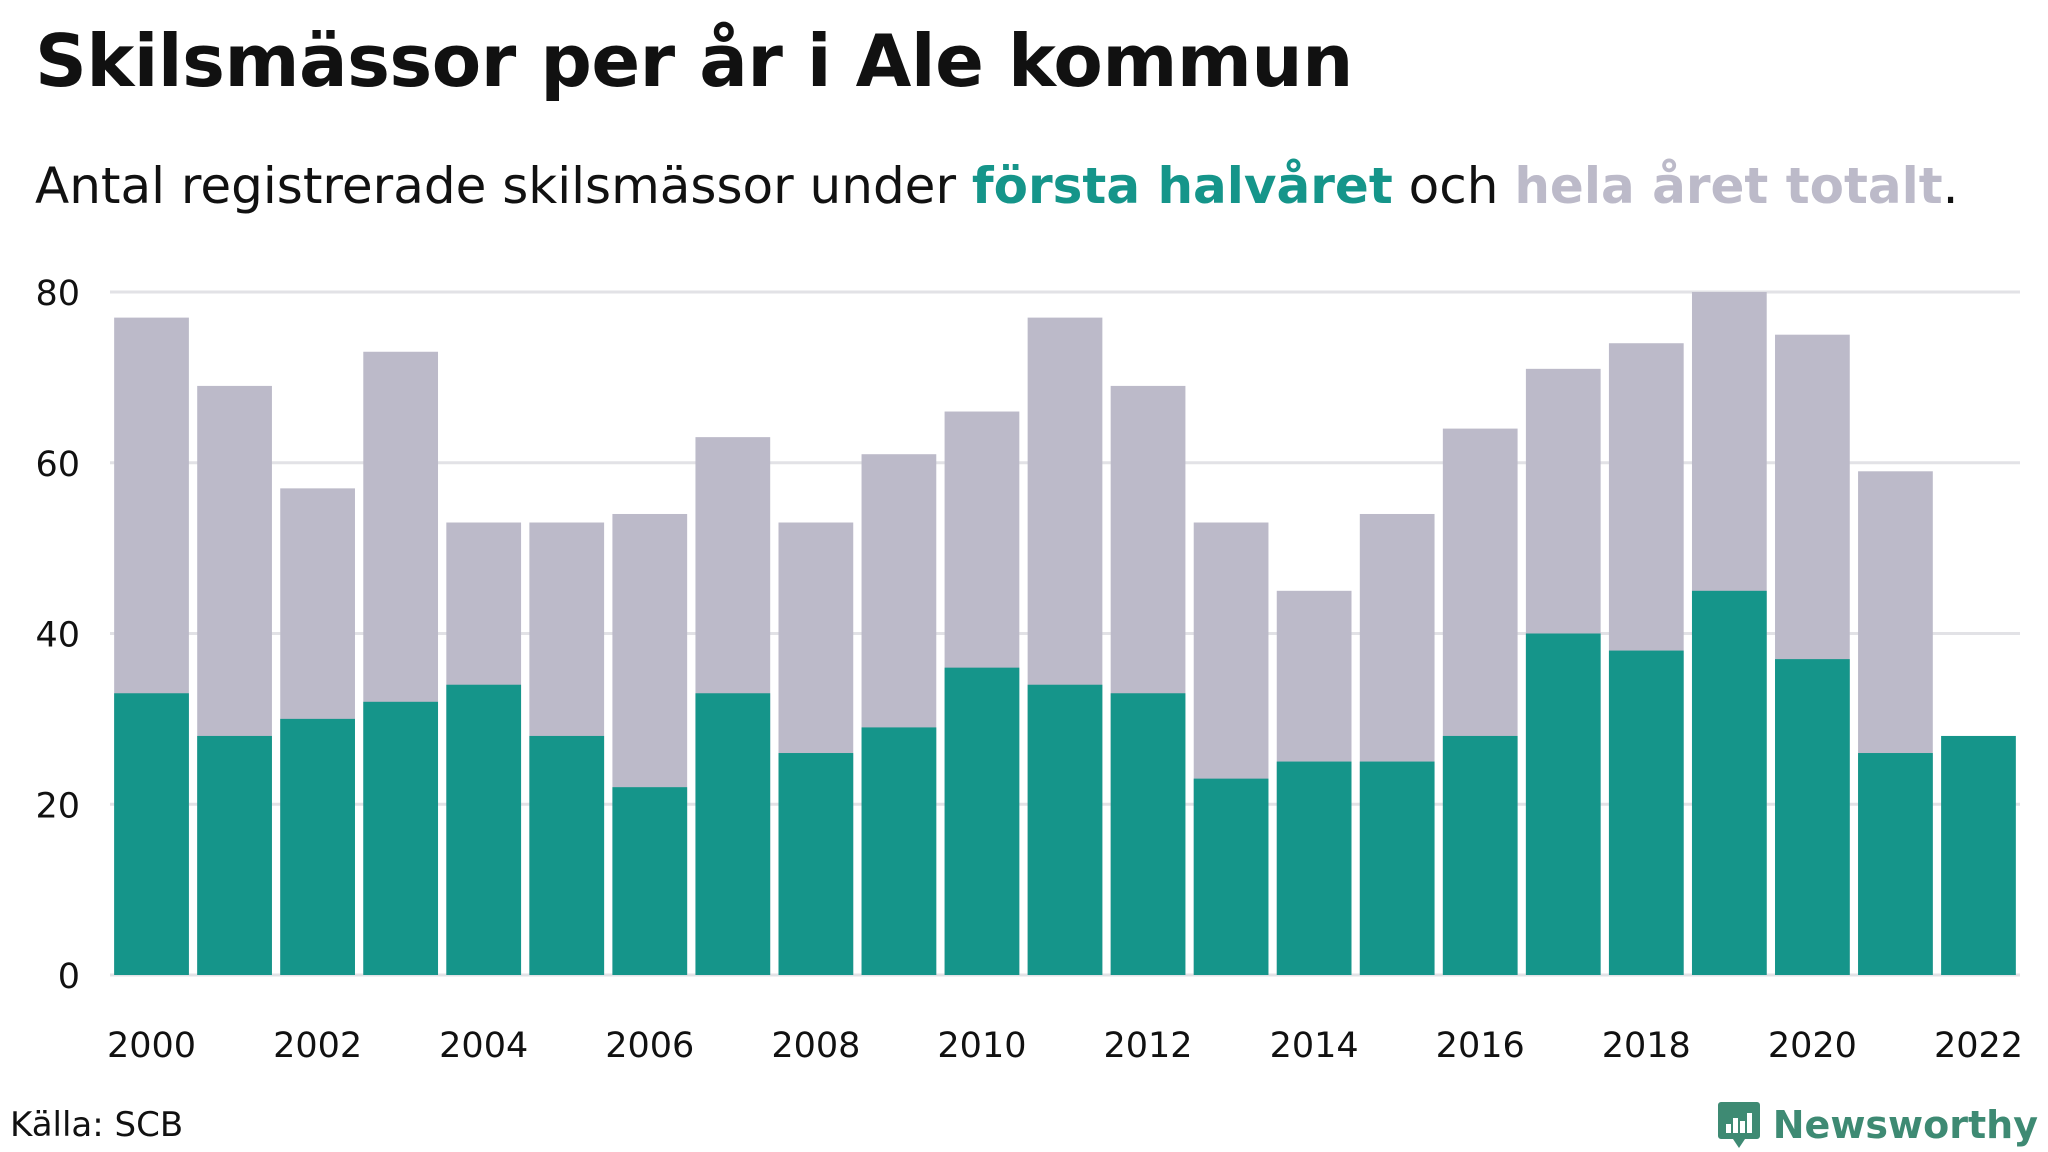 This screenshot has width=2048, height=1152. I want to click on subtitle-prefix: Antal registrerade skilsmässor under, so click(503, 186).